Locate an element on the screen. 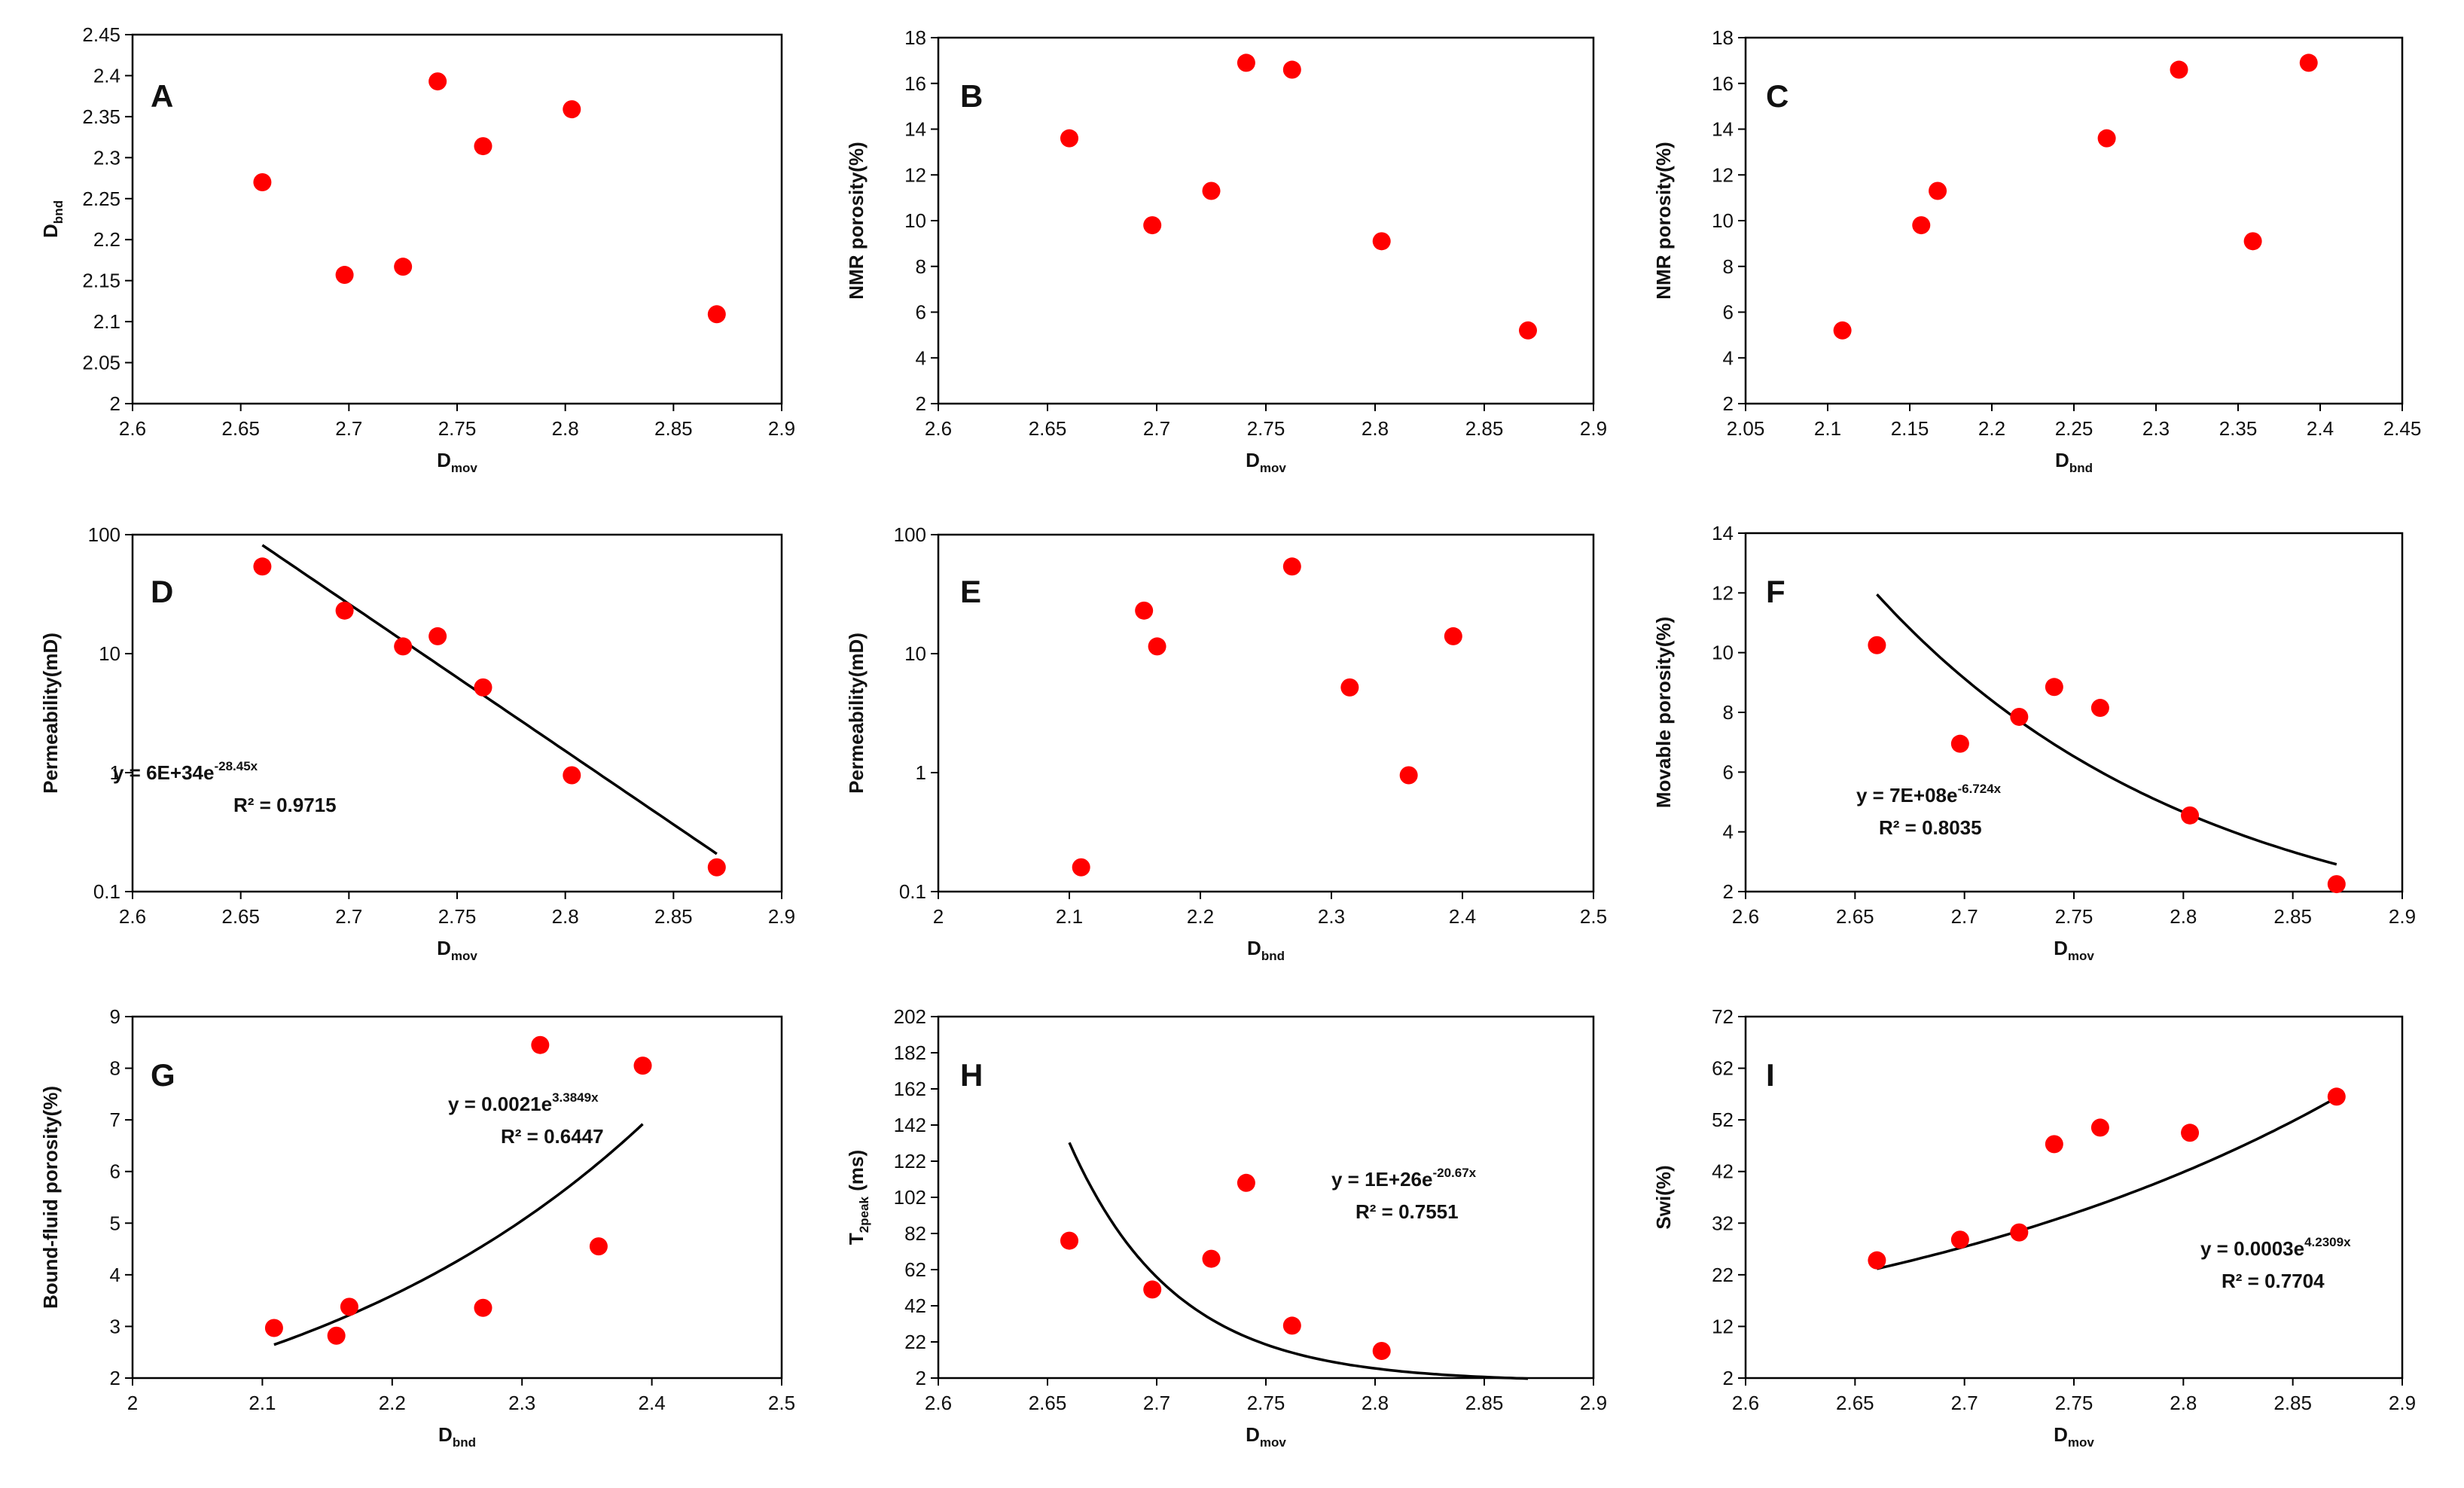 The height and width of the screenshot is (1488, 2464). x-tick-label: 2.45 is located at coordinates (2403, 428).